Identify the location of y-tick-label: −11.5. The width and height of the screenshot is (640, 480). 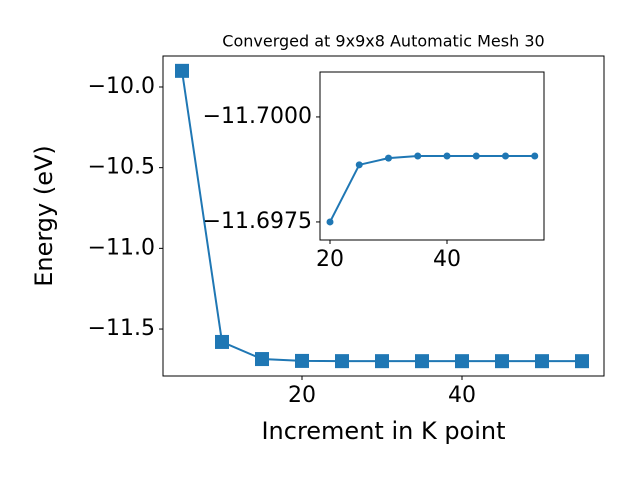
(121, 328).